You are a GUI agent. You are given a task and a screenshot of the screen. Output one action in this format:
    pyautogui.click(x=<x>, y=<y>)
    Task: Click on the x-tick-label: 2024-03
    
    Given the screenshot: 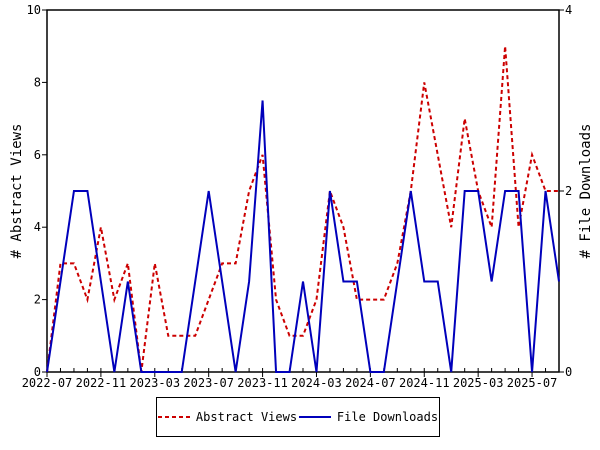 What is the action you would take?
    pyautogui.click(x=316, y=383)
    